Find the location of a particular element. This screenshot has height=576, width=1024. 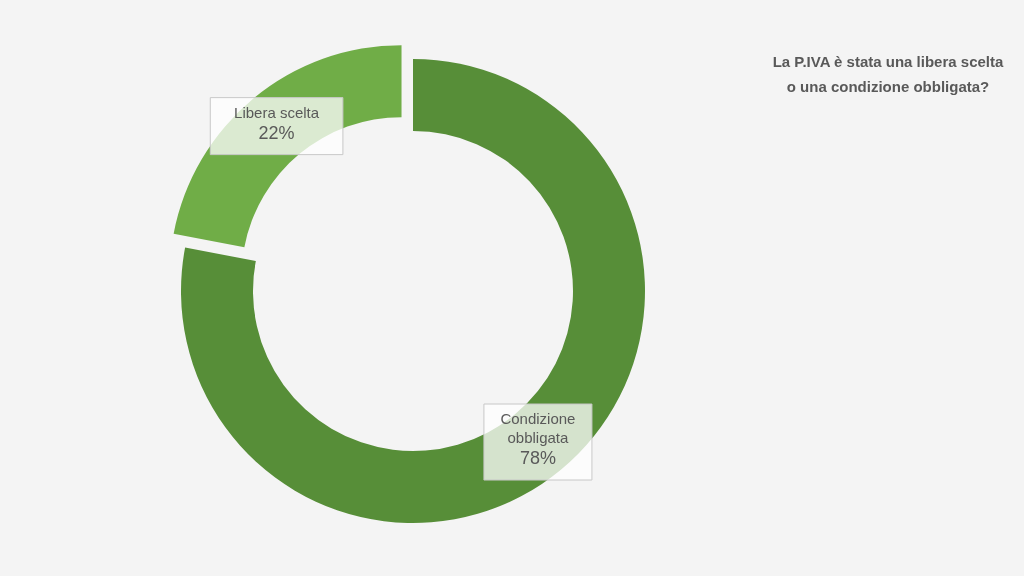

slice-label: Condizione obbligata is located at coordinates (538, 428).